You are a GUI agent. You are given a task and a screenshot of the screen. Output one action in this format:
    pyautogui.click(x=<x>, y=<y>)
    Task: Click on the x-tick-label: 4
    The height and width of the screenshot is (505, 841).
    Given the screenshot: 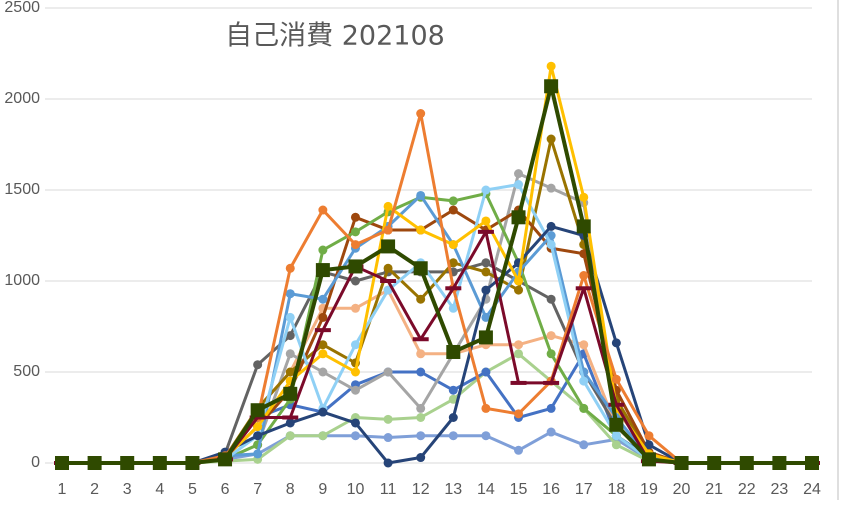 What is the action you would take?
    pyautogui.click(x=159, y=489)
    